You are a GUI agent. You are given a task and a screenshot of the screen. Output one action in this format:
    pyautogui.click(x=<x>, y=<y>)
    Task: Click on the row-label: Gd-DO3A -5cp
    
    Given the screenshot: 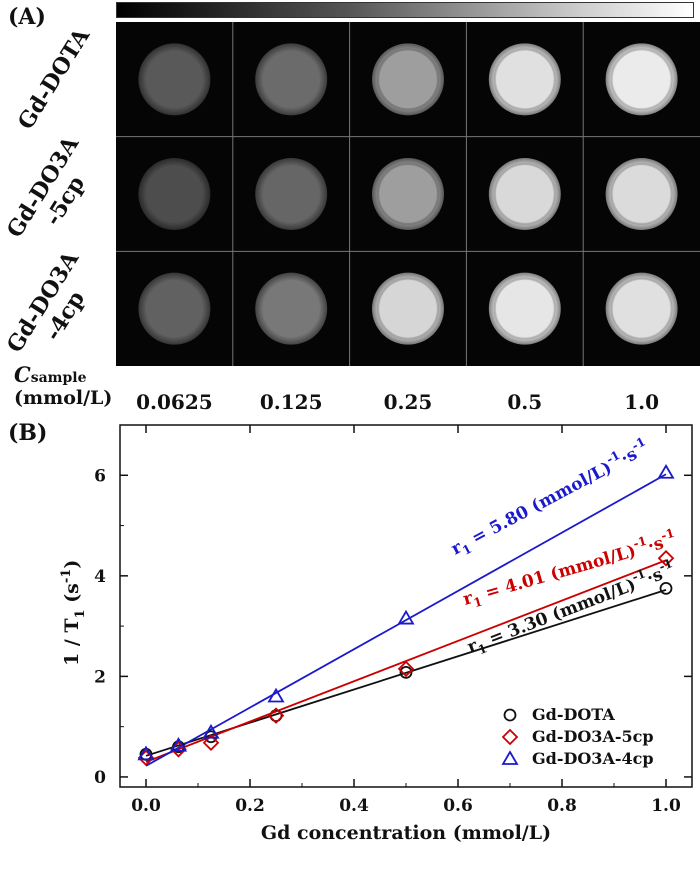 What is the action you would take?
    pyautogui.click(x=54, y=193)
    